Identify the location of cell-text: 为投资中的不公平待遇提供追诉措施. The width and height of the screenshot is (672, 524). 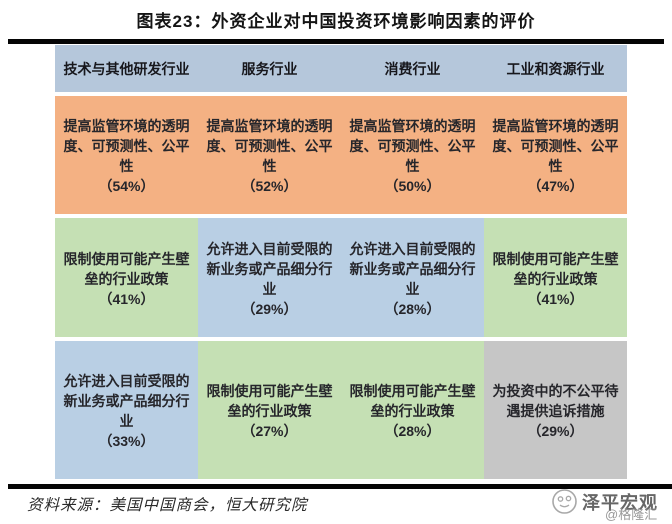
(555, 401).